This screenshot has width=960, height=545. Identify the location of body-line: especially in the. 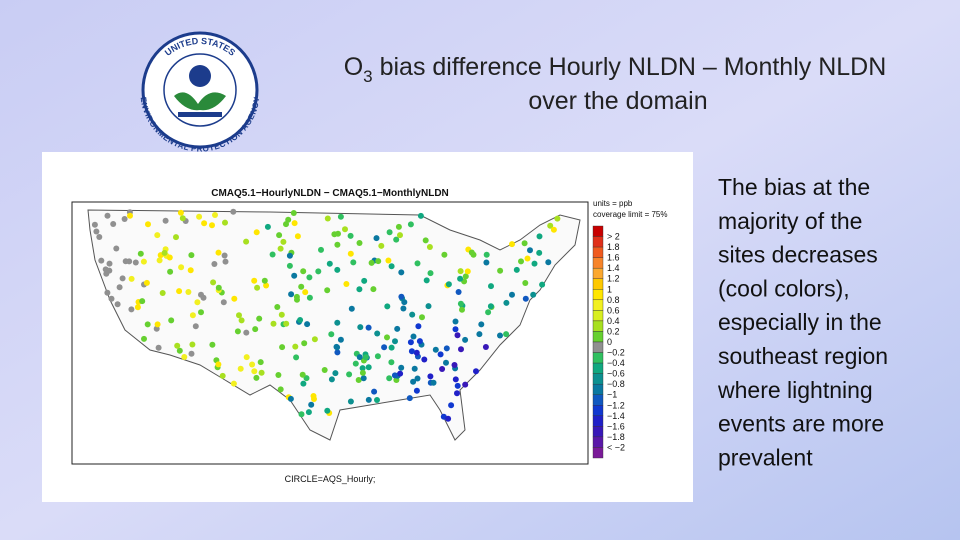
(800, 322).